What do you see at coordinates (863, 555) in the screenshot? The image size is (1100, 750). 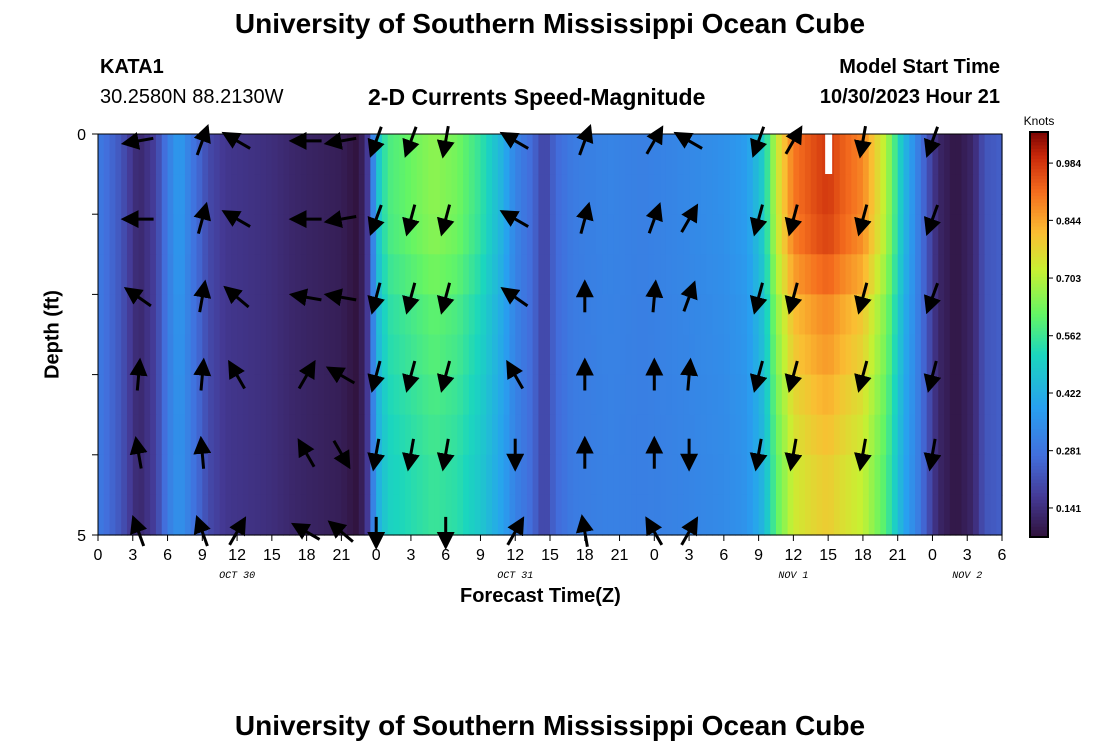 I see `x-tick-label: 18` at bounding box center [863, 555].